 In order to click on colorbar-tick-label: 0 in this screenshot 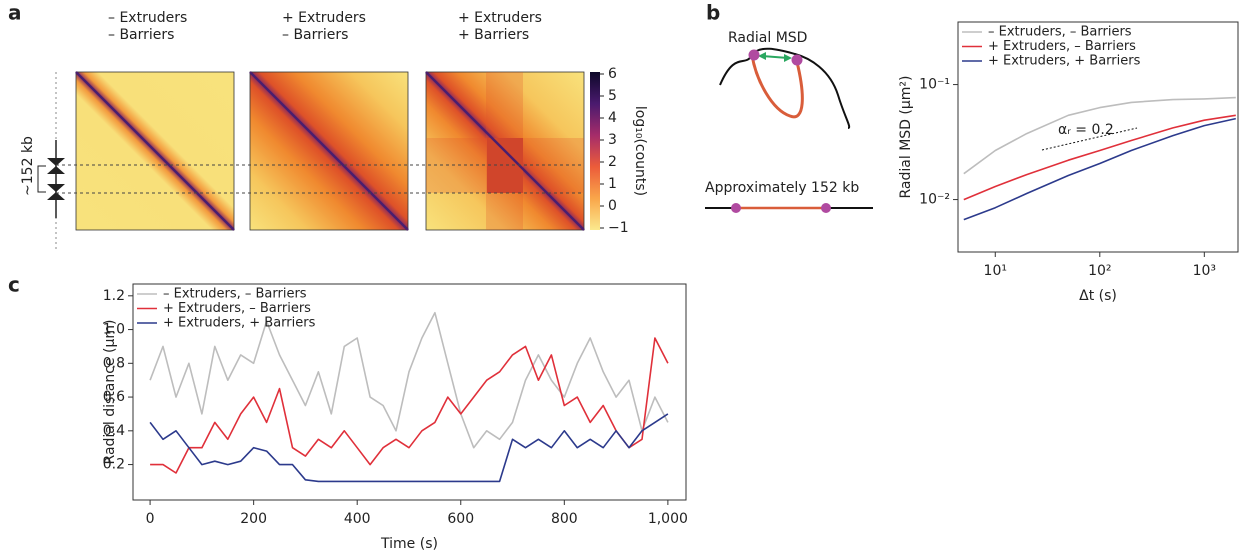, I will do `click(612, 206)`.